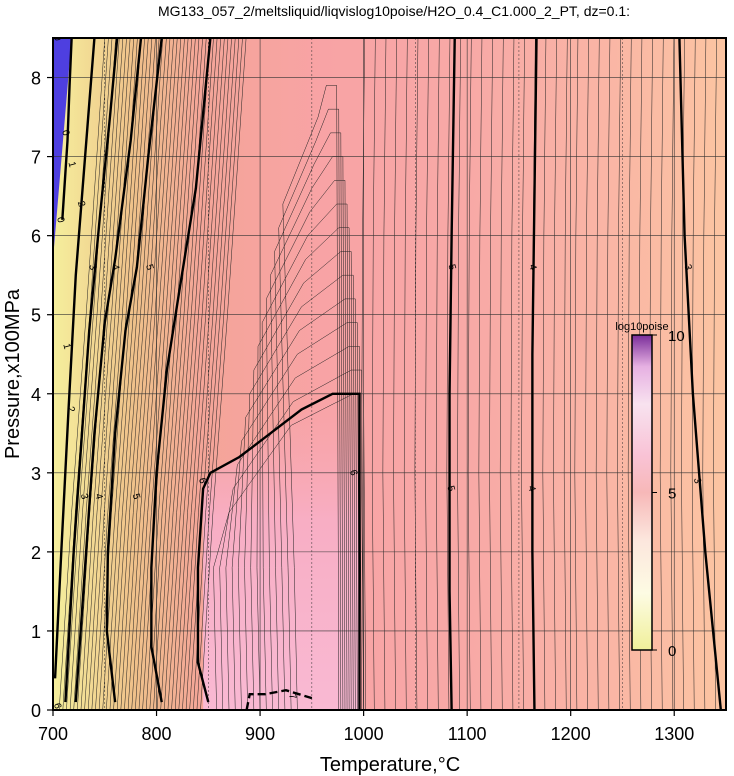 Image resolution: width=734 pixels, height=776 pixels. Describe the element at coordinates (390, 765) in the screenshot. I see `x-axis-title: Temperature,°C` at that location.